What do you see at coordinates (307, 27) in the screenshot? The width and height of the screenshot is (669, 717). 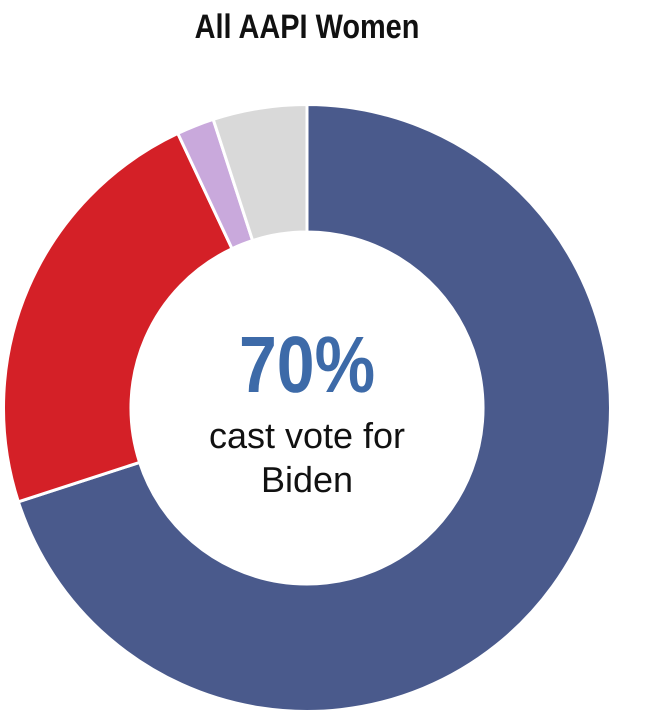 I see `chart-title: All AAPI Women` at bounding box center [307, 27].